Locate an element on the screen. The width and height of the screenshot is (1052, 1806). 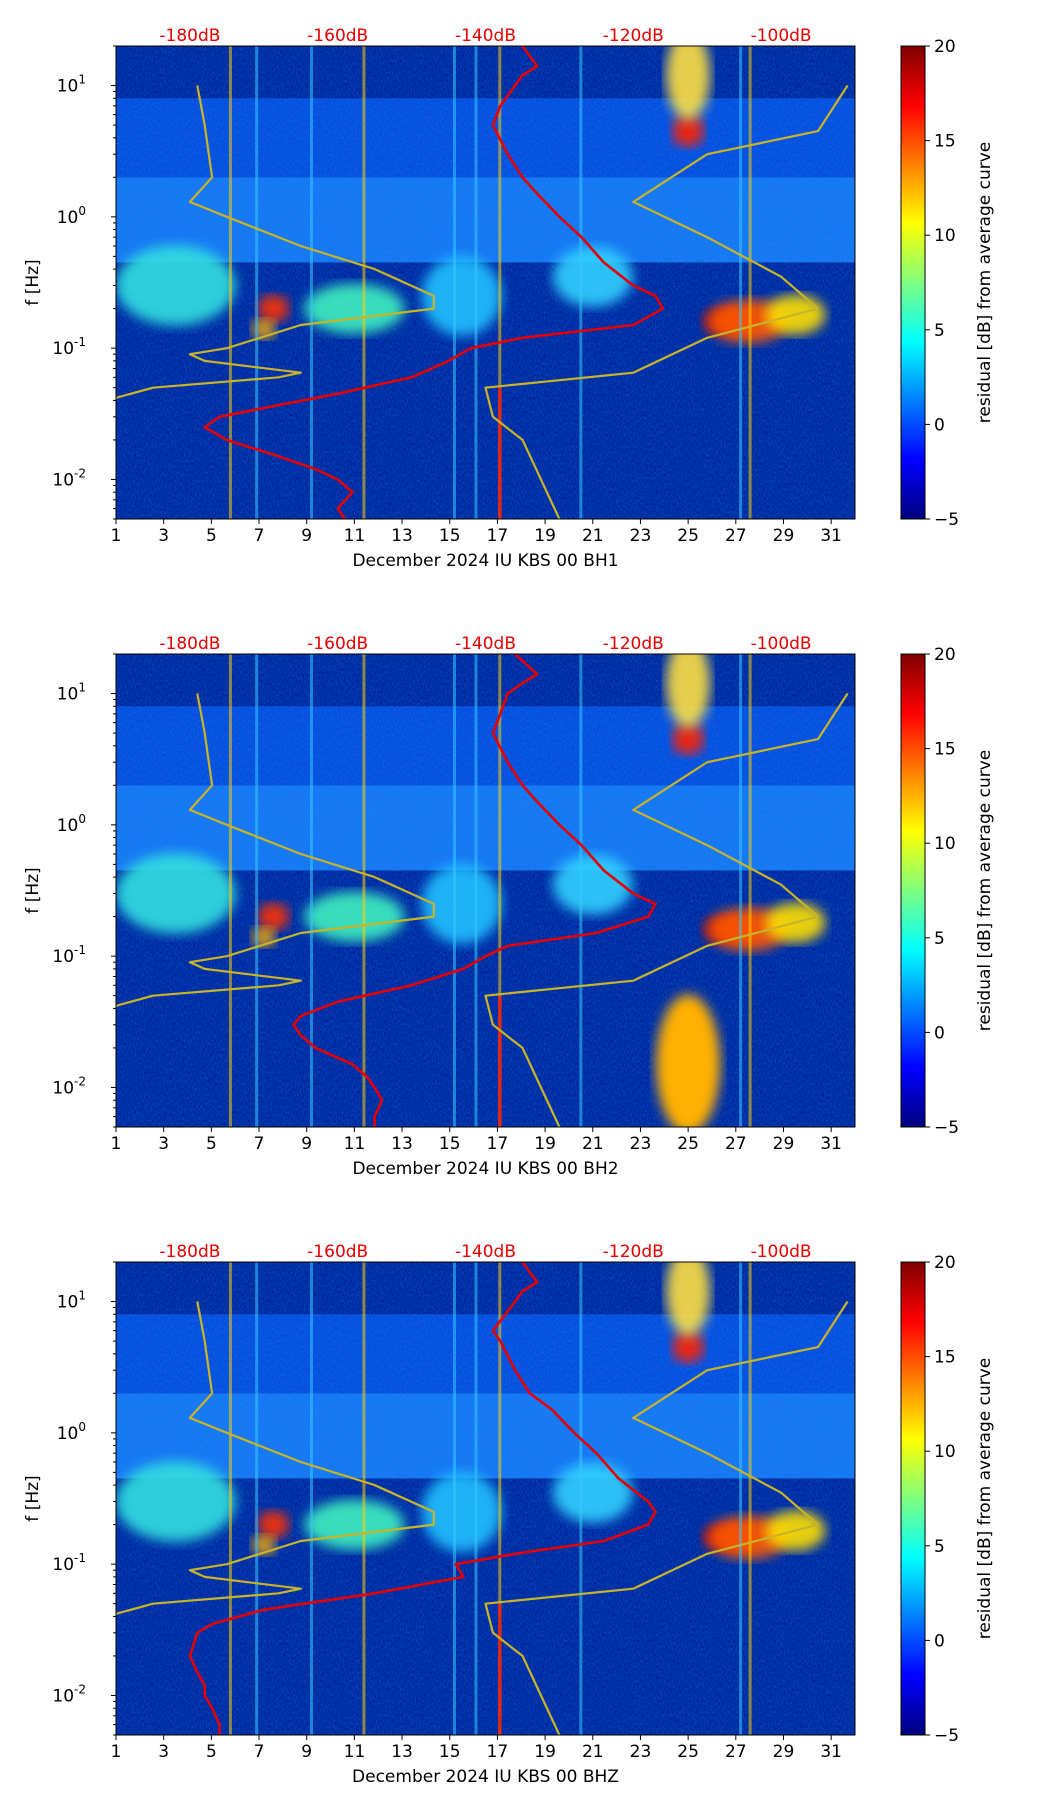
x-axis-label: December 2024 IU KBS 00 BH1 is located at coordinates (485, 561).